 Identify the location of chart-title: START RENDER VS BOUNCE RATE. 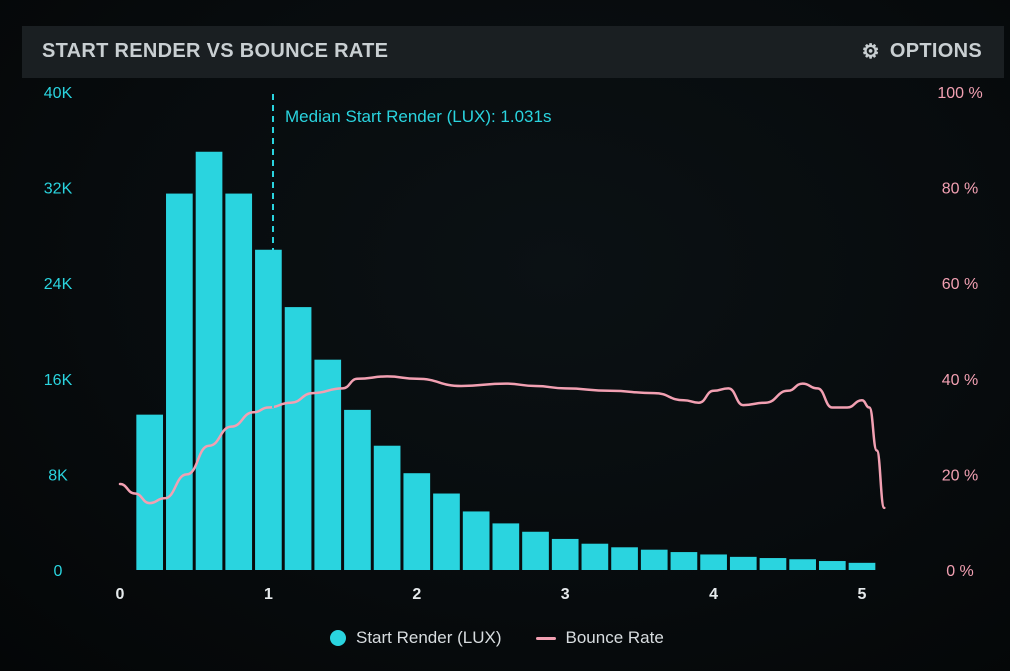
(215, 51).